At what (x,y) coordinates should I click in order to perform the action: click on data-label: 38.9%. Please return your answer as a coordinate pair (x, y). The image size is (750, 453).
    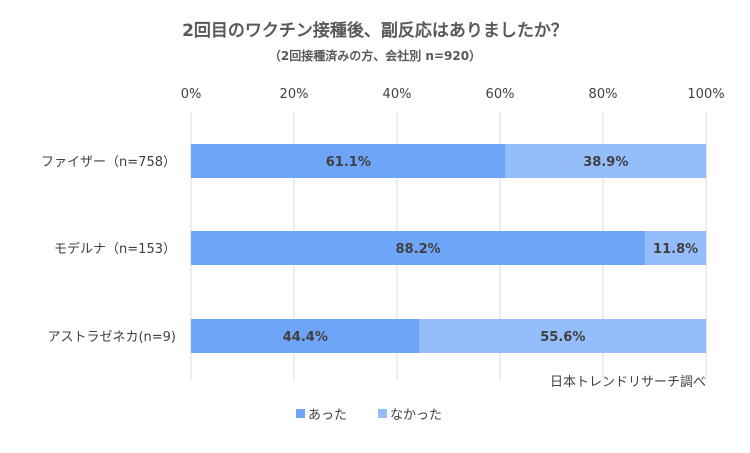
    Looking at the image, I should click on (605, 162).